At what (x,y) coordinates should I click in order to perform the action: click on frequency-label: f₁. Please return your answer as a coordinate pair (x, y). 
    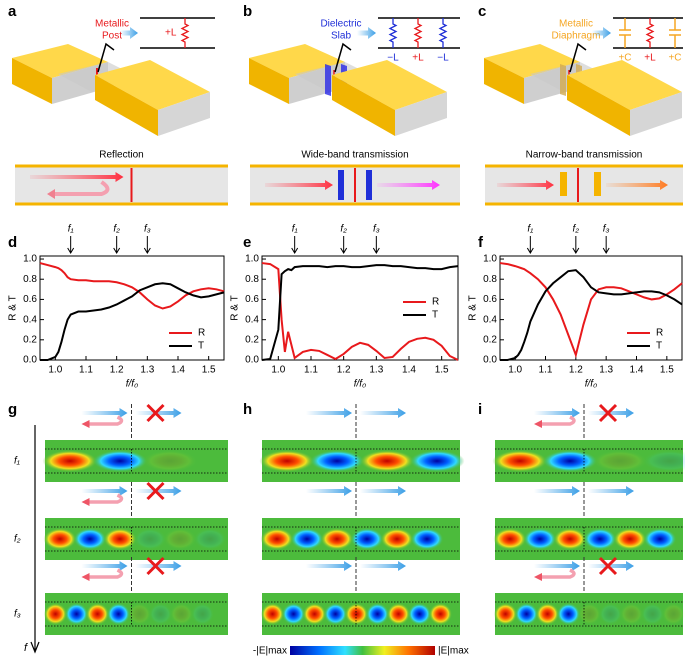
    Looking at the image, I should click on (17, 461).